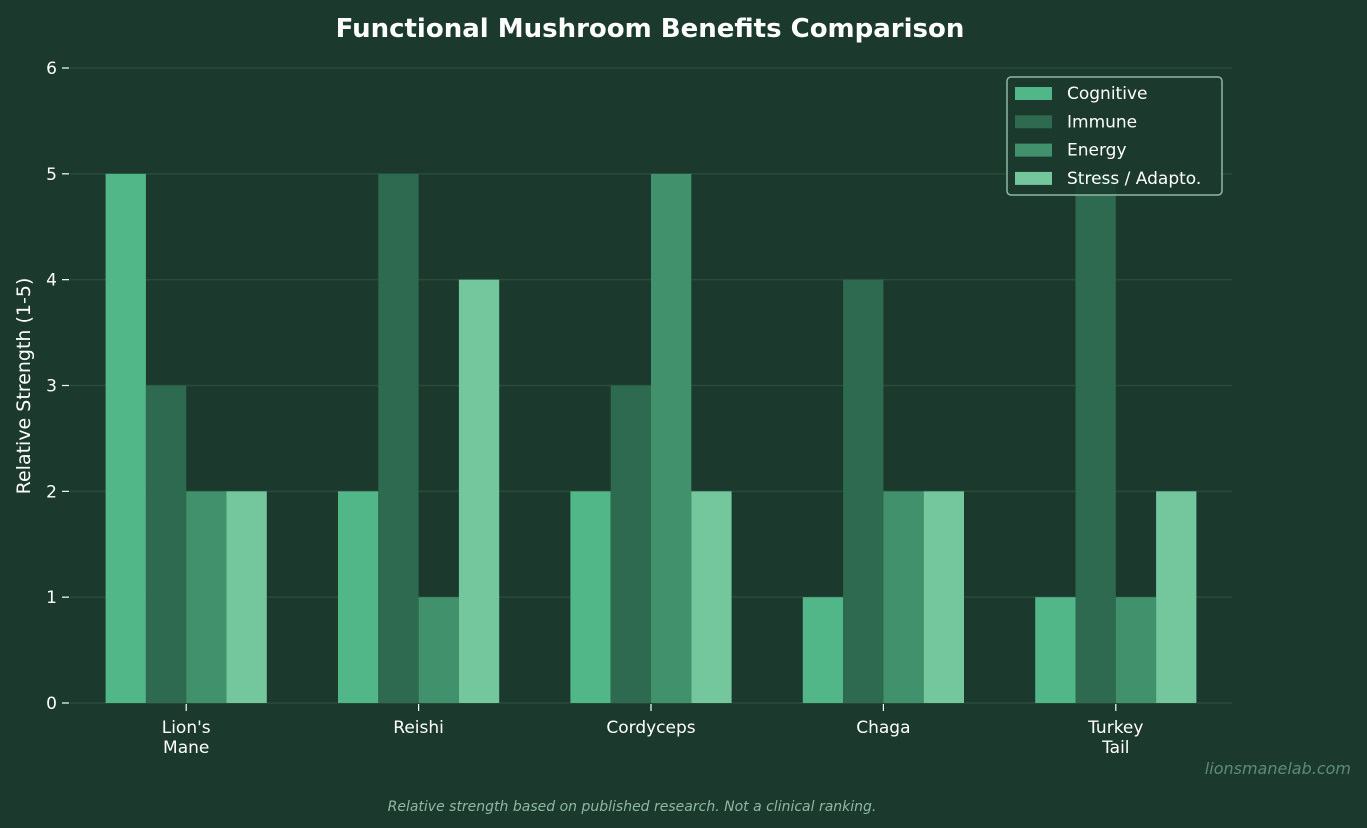 The image size is (1367, 828). I want to click on x-tick-label: Cordyceps, so click(650, 728).